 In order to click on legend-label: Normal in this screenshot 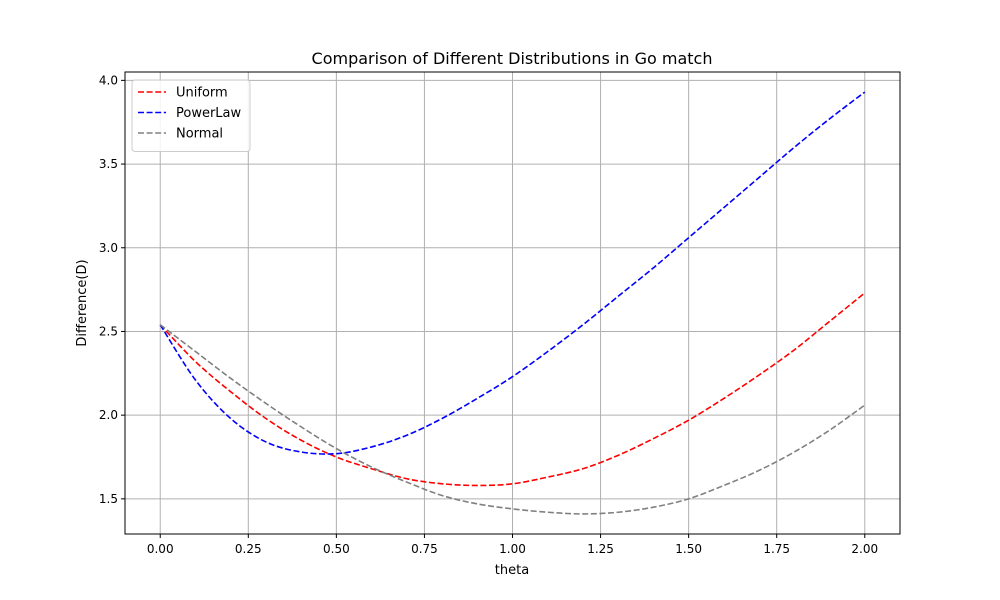, I will do `click(199, 134)`.